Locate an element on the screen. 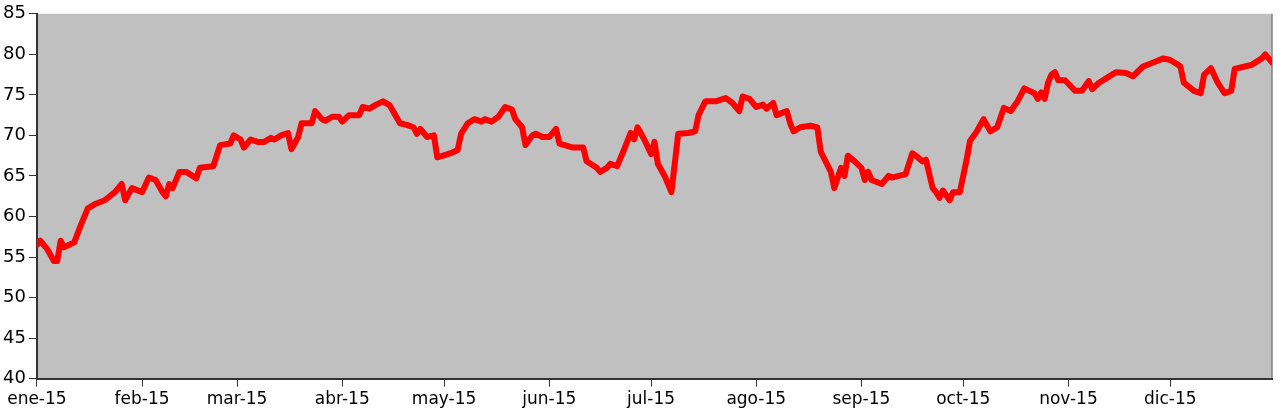 This screenshot has height=413, width=1281. y-tick-label: 75 is located at coordinates (14, 93).